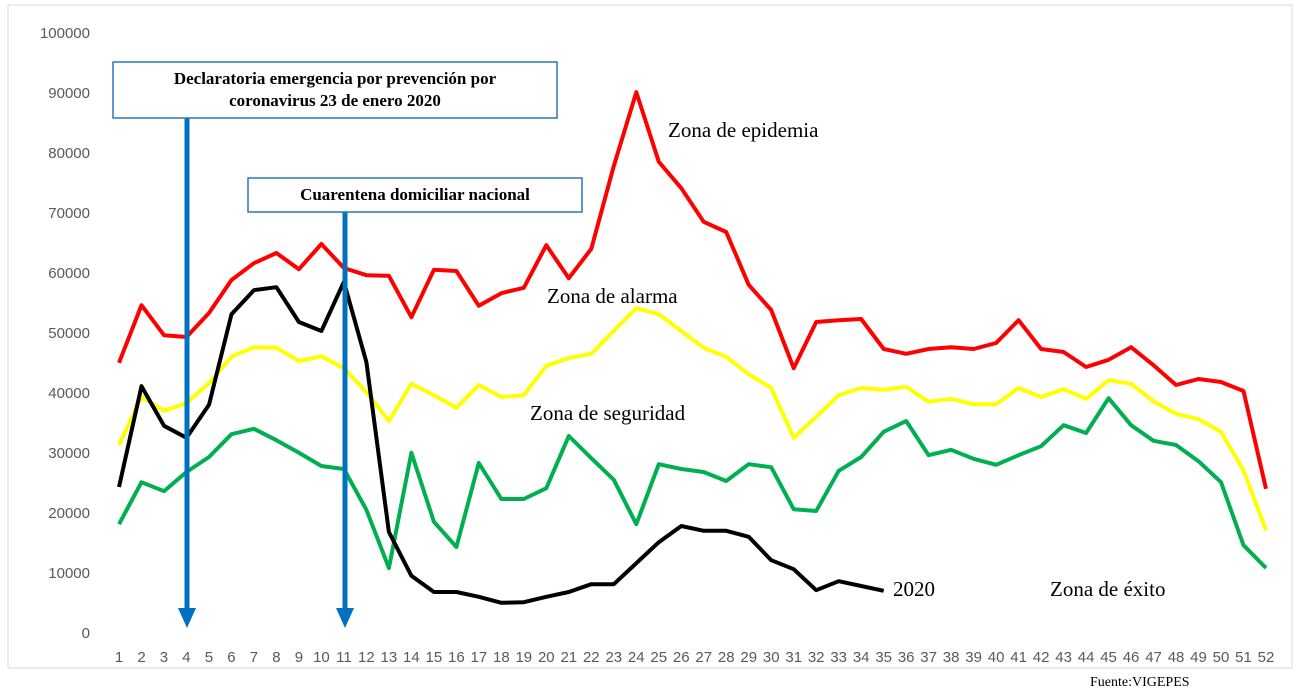 This screenshot has width=1297, height=689. What do you see at coordinates (276, 657) in the screenshot?
I see `x-tick-label: 8` at bounding box center [276, 657].